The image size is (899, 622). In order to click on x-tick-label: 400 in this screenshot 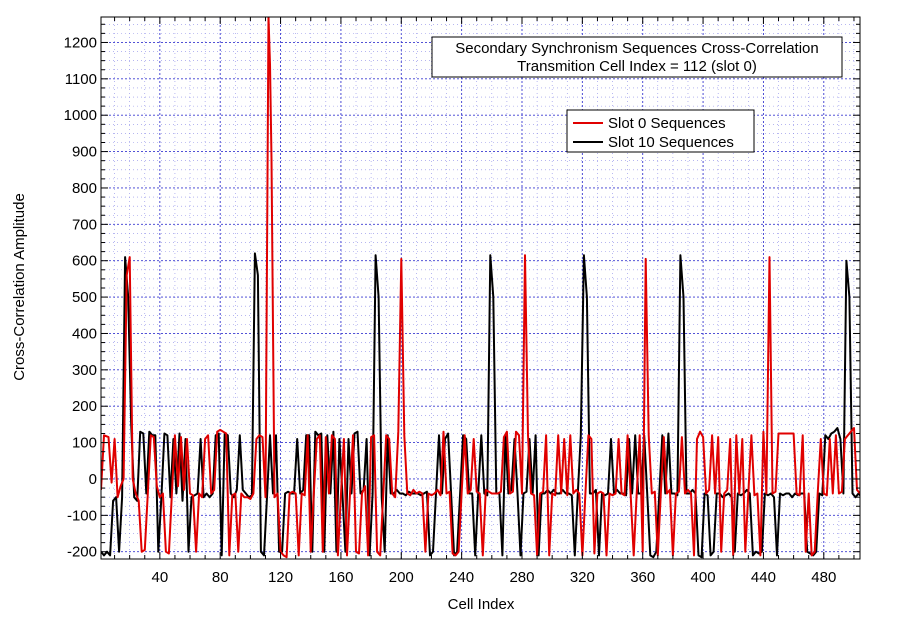, I will do `click(703, 577)`.